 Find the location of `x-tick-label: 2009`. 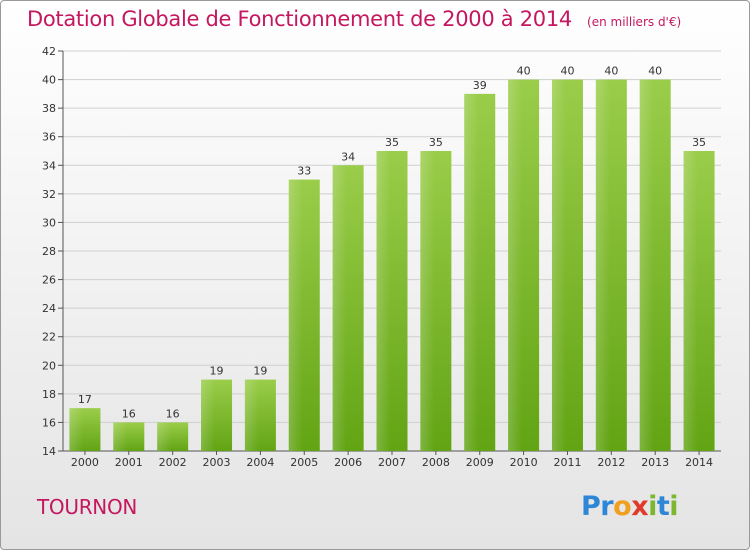

x-tick-label: 2009 is located at coordinates (480, 462).